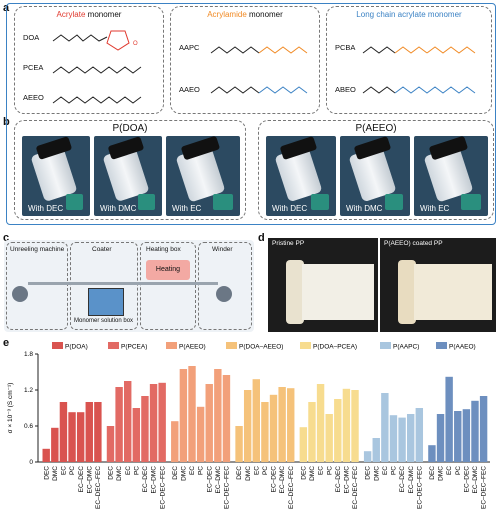  Describe the element at coordinates (6, 343) in the screenshot. I see `panel-label-e: e` at that location.